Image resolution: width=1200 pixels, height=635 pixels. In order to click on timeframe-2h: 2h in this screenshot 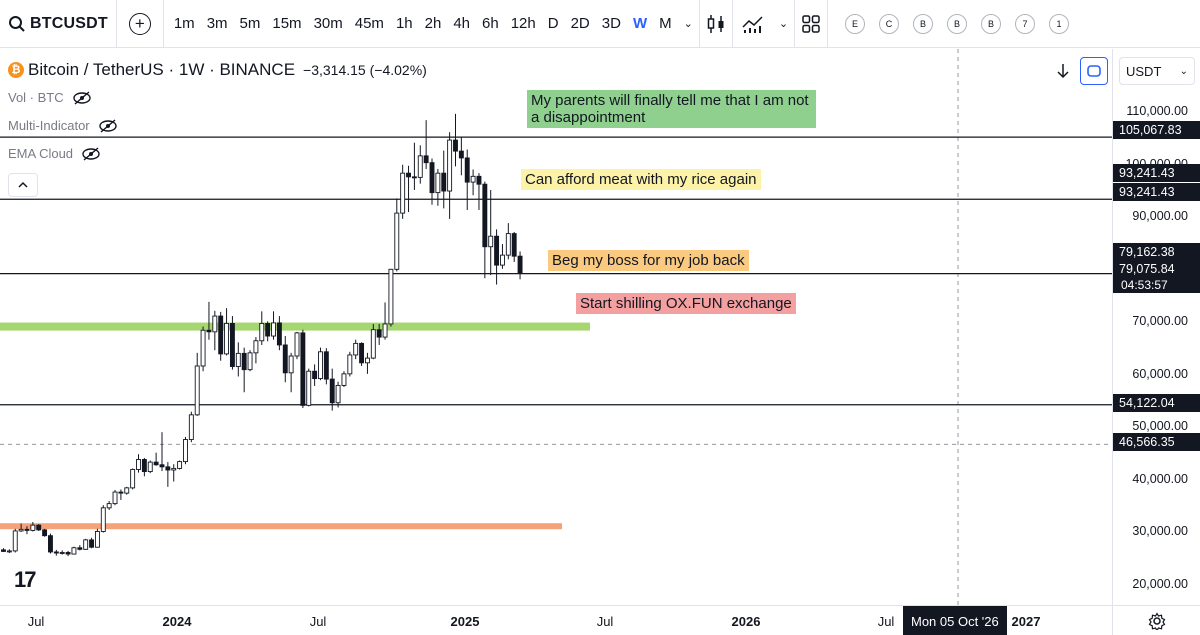, I will do `click(433, 23)`.